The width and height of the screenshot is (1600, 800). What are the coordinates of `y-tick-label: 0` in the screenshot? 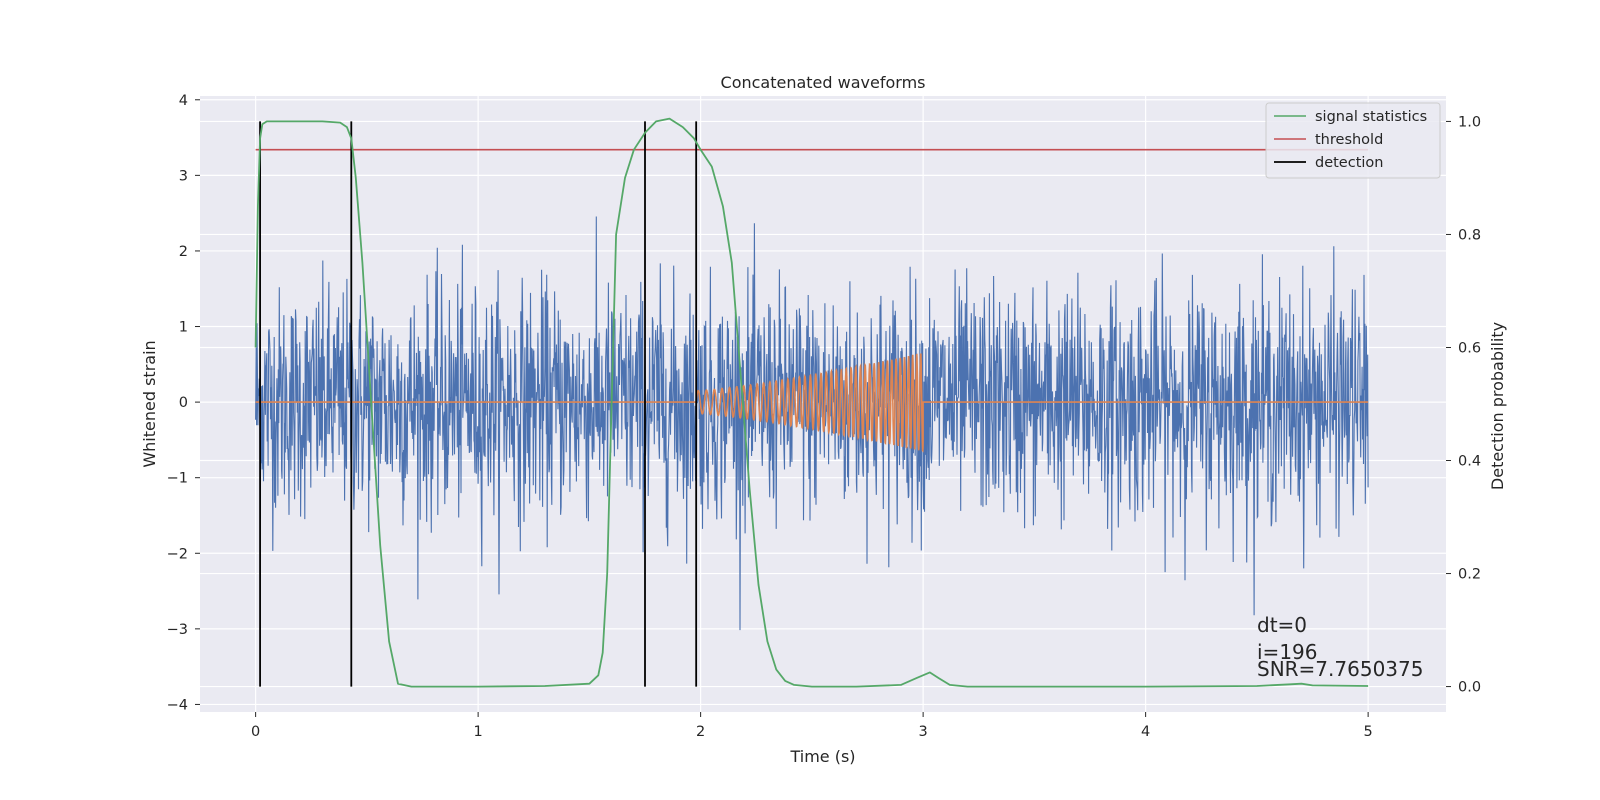 It's located at (183, 403).